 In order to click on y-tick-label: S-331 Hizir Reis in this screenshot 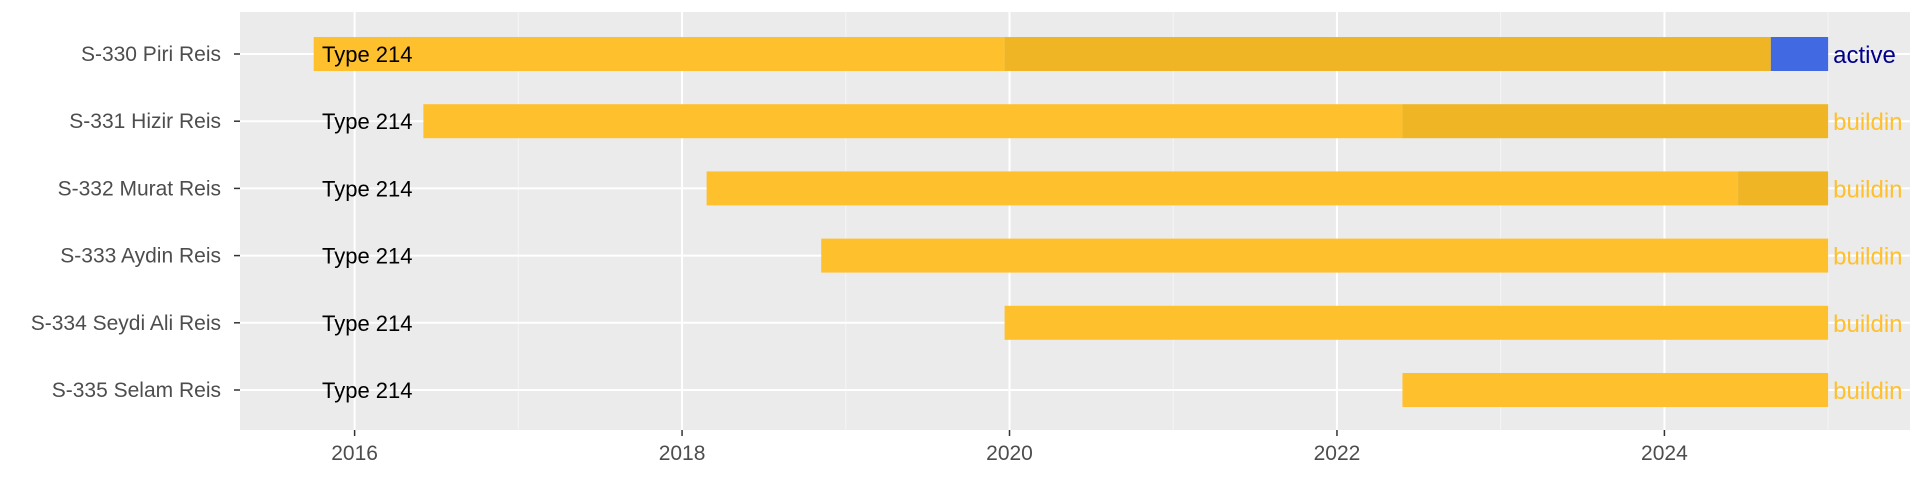, I will do `click(145, 121)`.